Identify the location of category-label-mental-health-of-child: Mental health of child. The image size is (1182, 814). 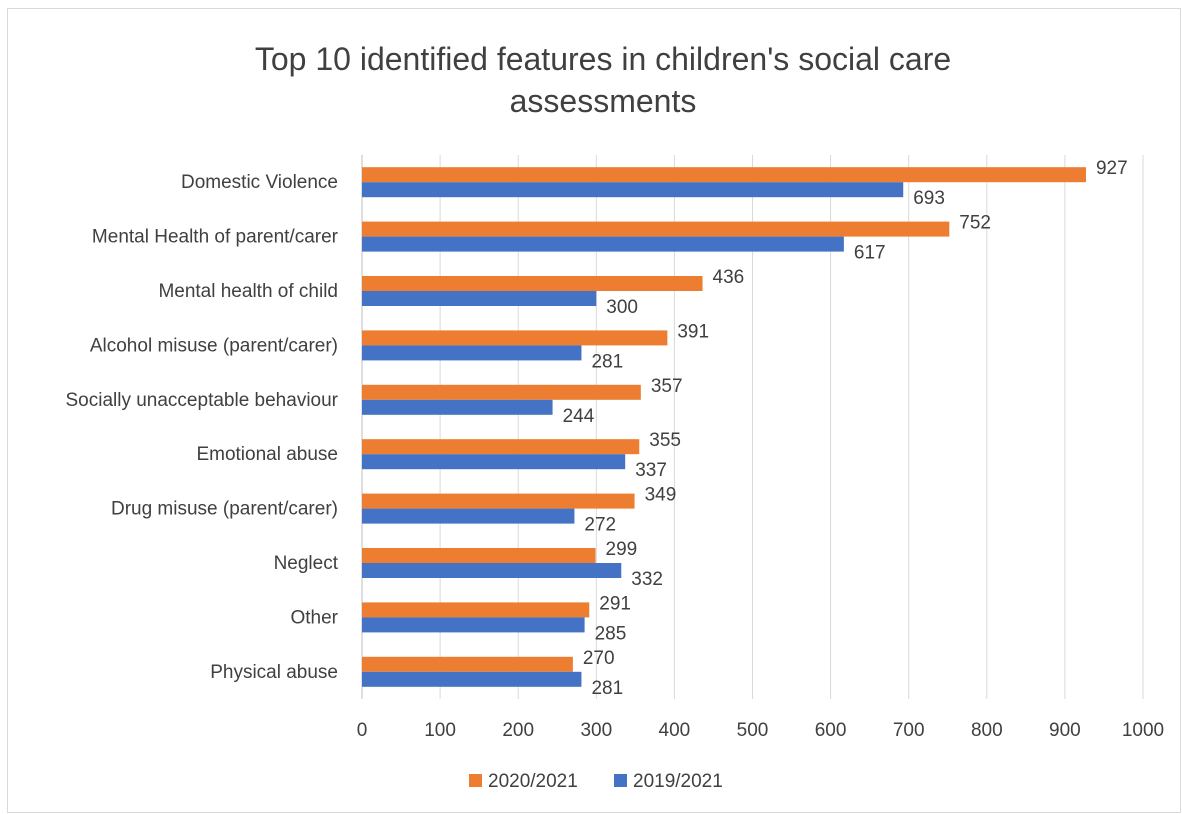
(248, 291).